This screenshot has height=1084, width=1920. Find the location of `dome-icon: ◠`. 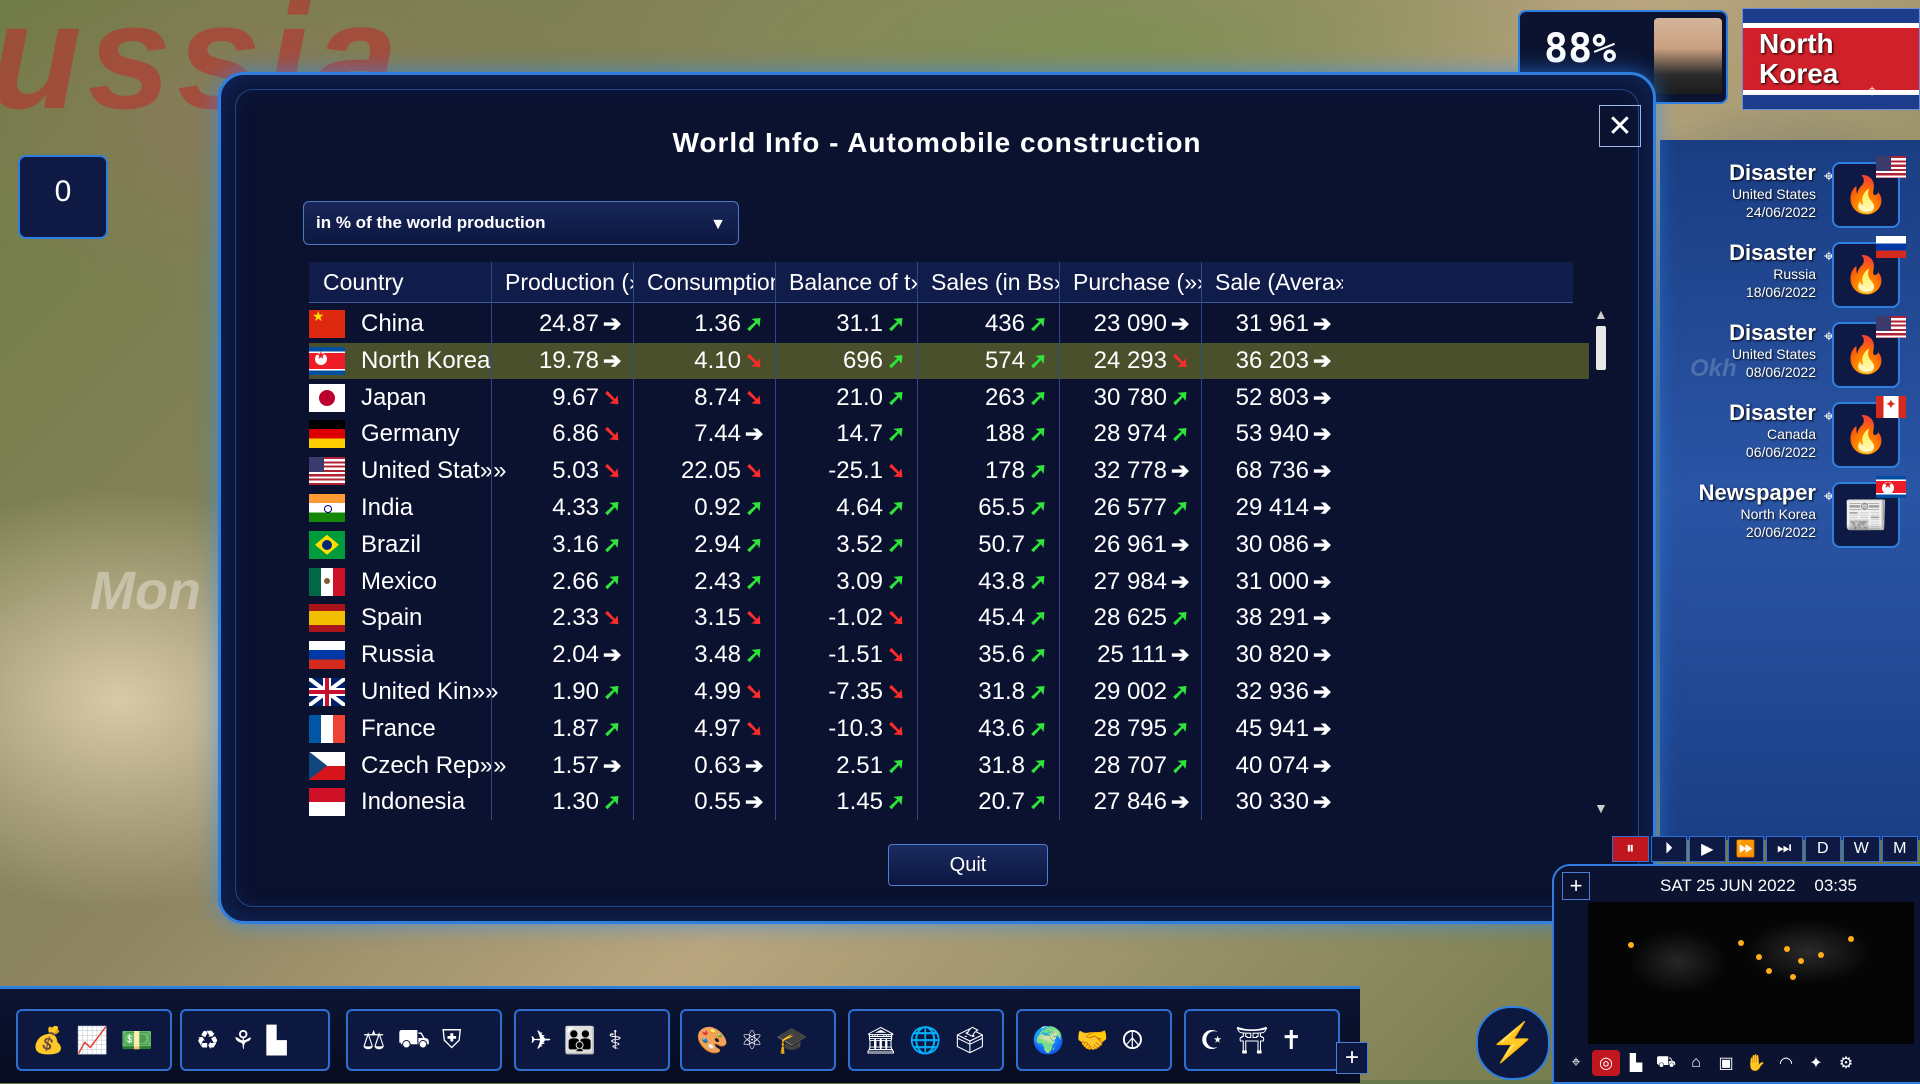

dome-icon: ◠ is located at coordinates (1786, 1063).